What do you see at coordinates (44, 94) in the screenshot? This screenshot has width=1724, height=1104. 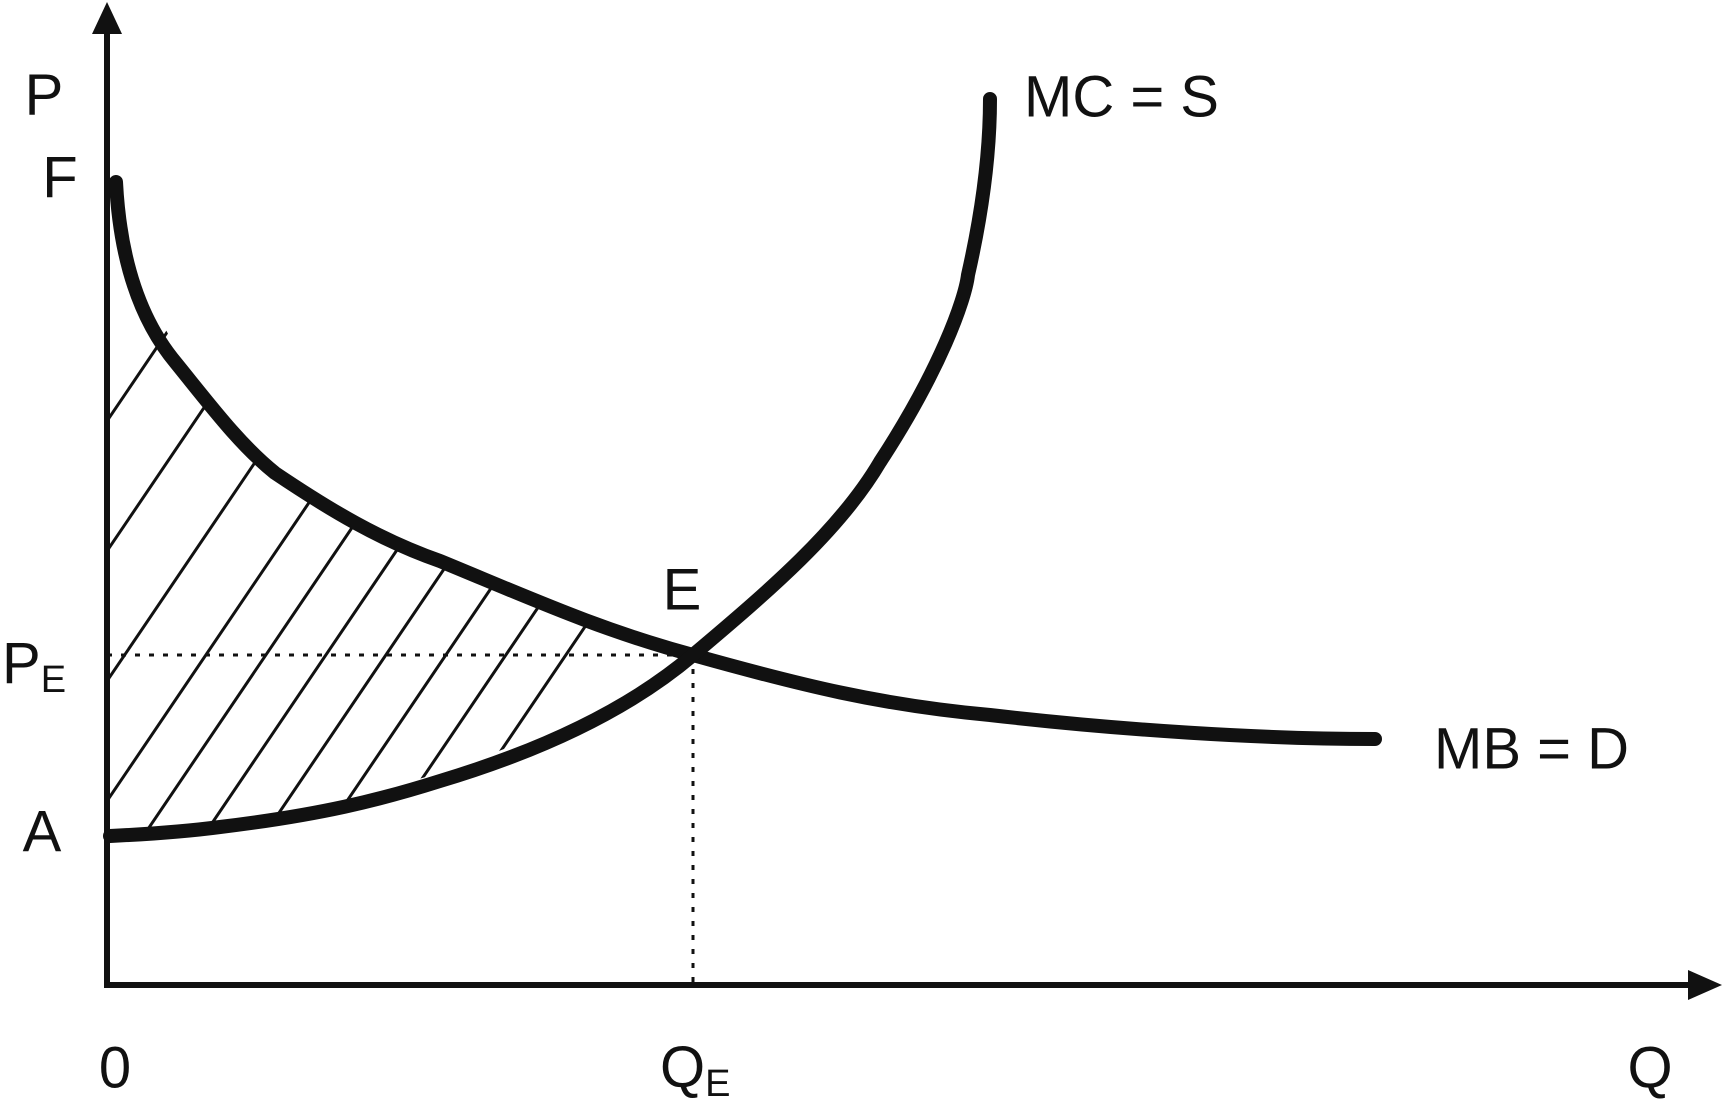 I see `y-axis-label: P` at bounding box center [44, 94].